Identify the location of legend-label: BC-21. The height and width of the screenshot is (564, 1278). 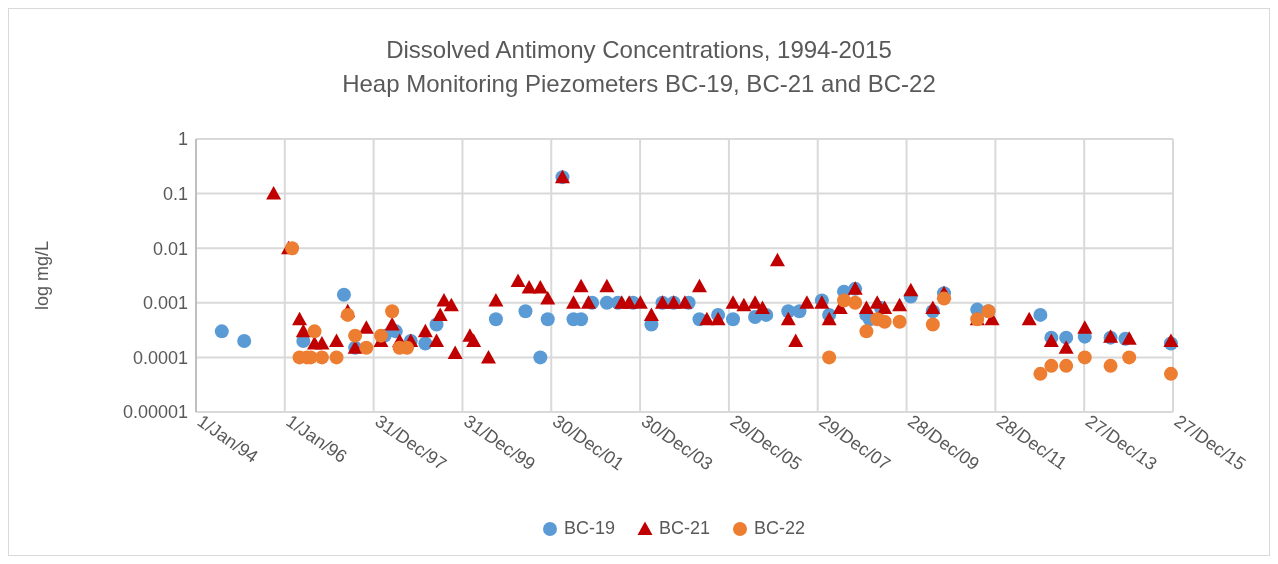
(685, 528).